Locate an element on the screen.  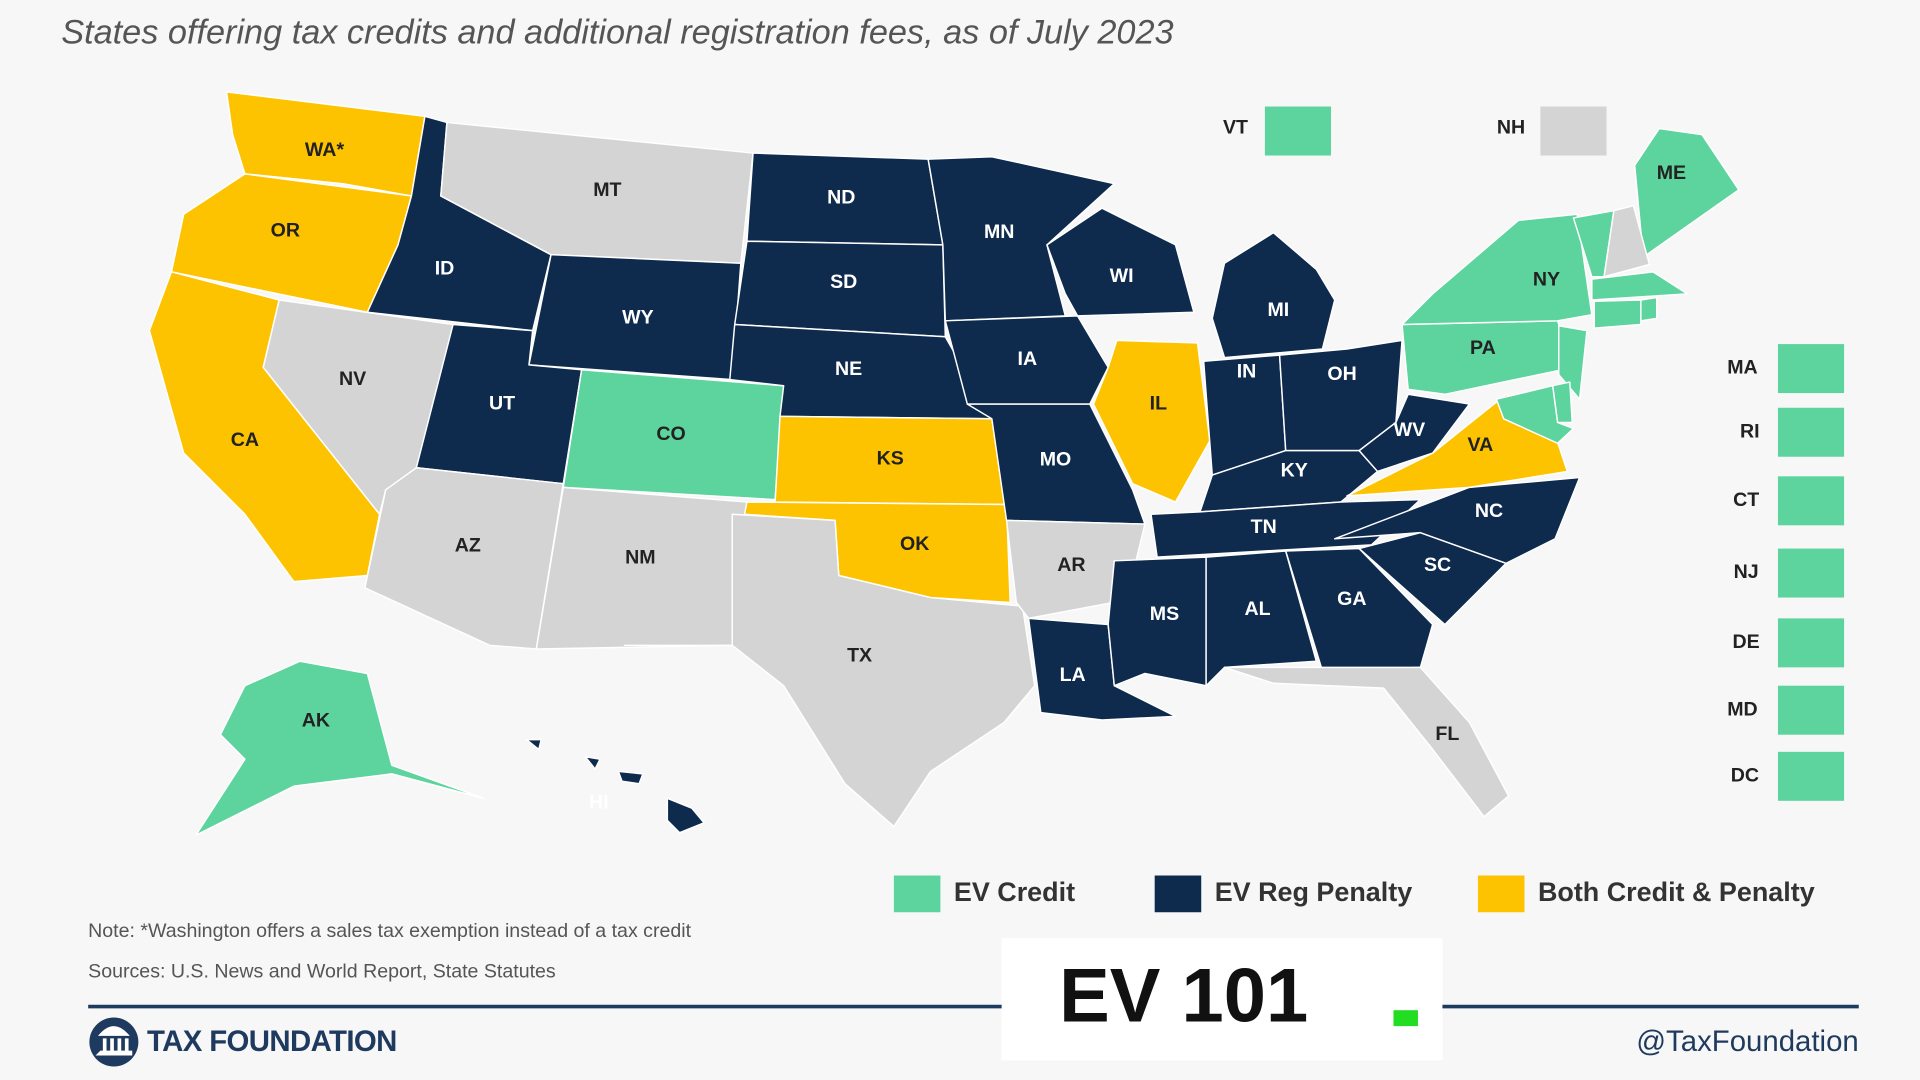
callout-label: NH is located at coordinates (1511, 128).